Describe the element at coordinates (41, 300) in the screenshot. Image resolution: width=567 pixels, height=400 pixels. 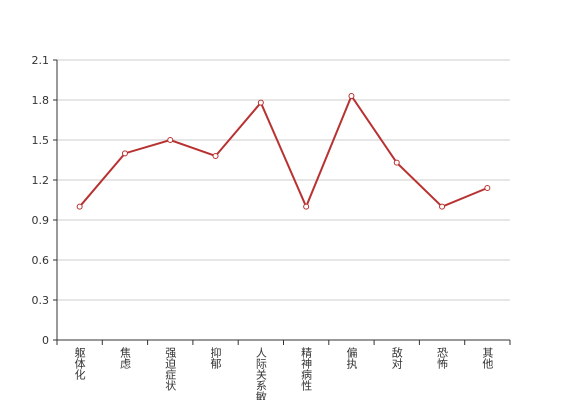
I see `y-tick-label: 0.3` at that location.